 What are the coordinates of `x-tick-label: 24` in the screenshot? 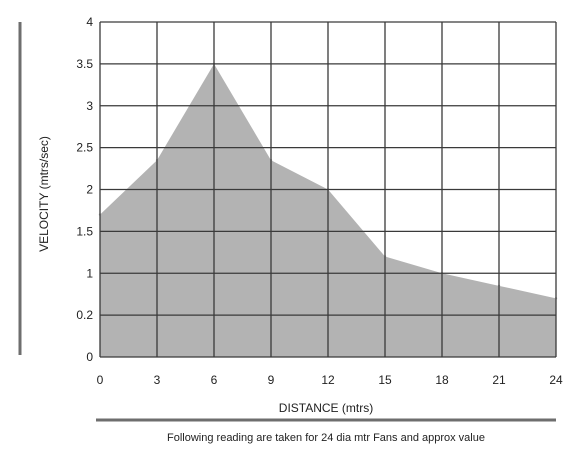 It's located at (556, 380).